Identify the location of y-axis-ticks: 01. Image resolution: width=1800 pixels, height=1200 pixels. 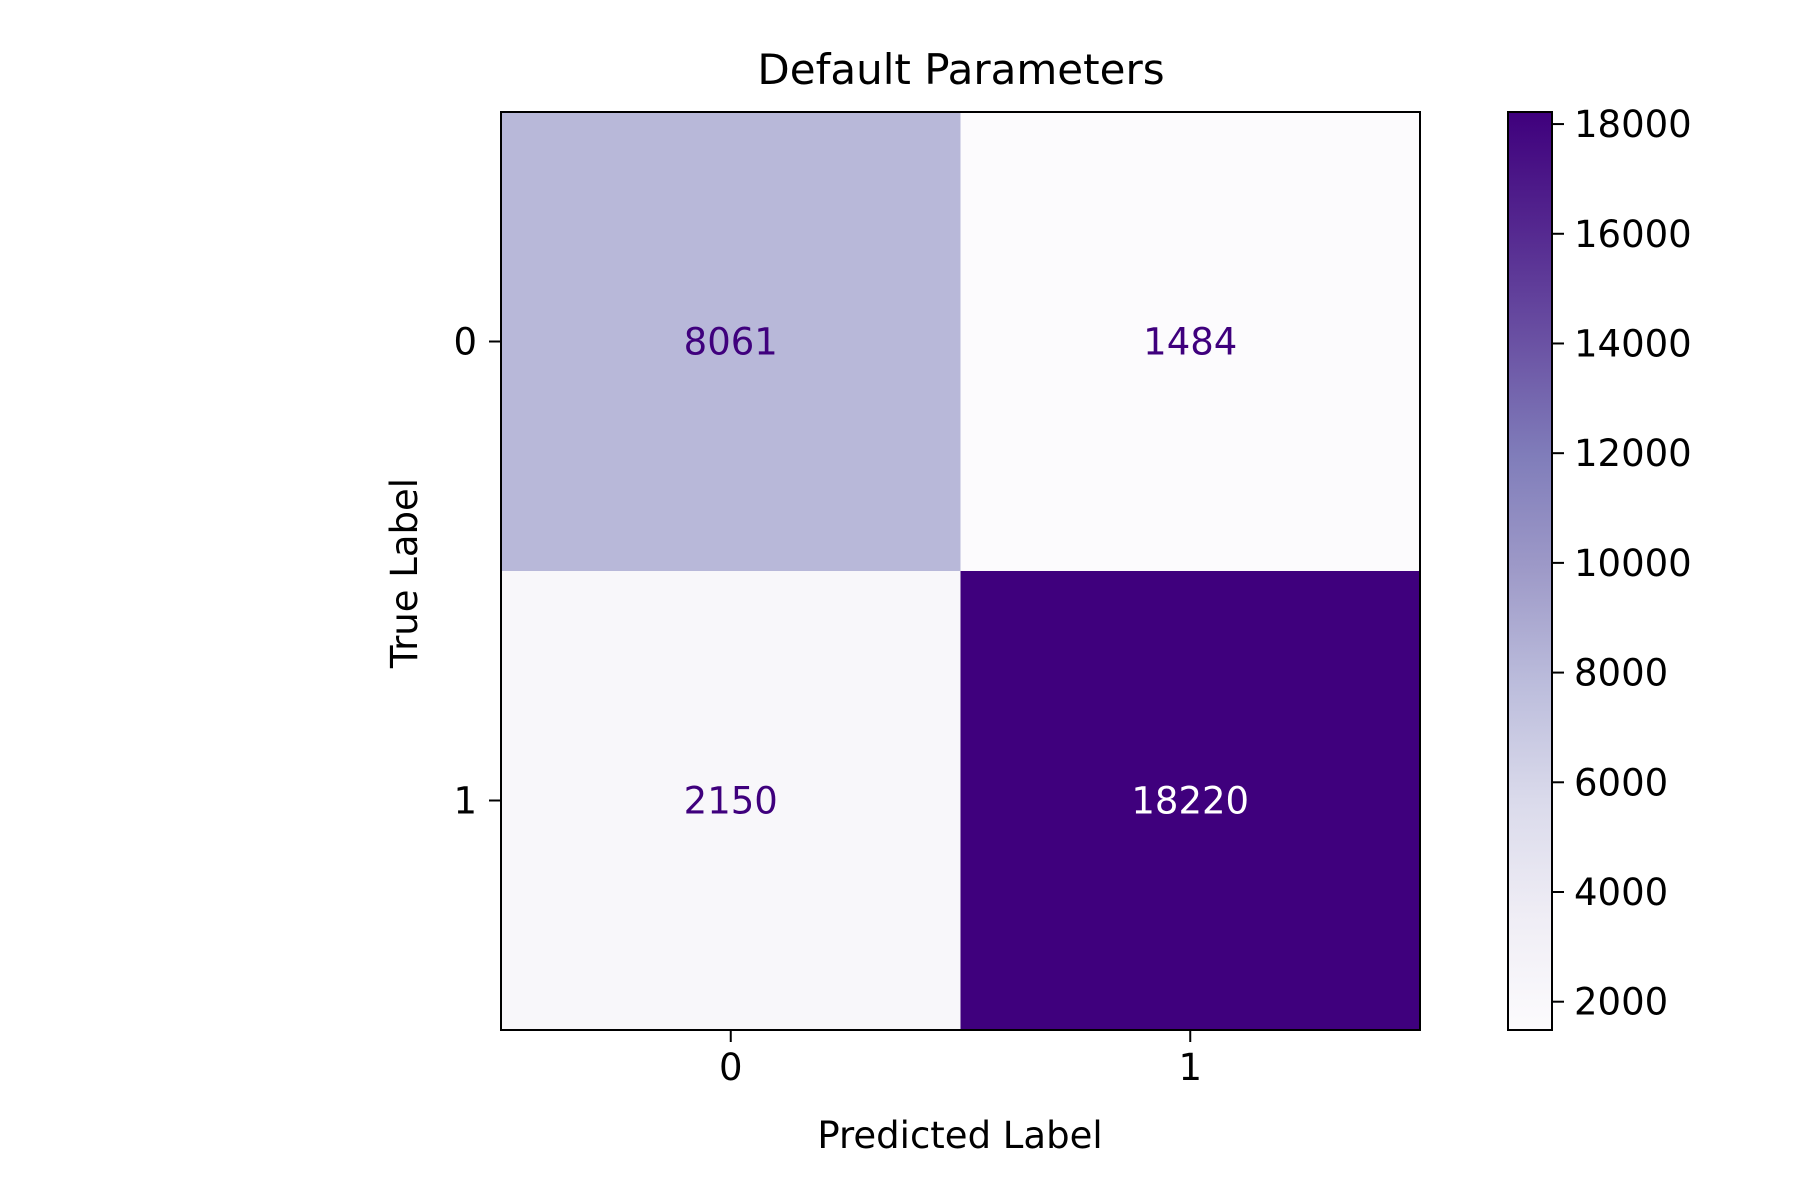
(477, 572).